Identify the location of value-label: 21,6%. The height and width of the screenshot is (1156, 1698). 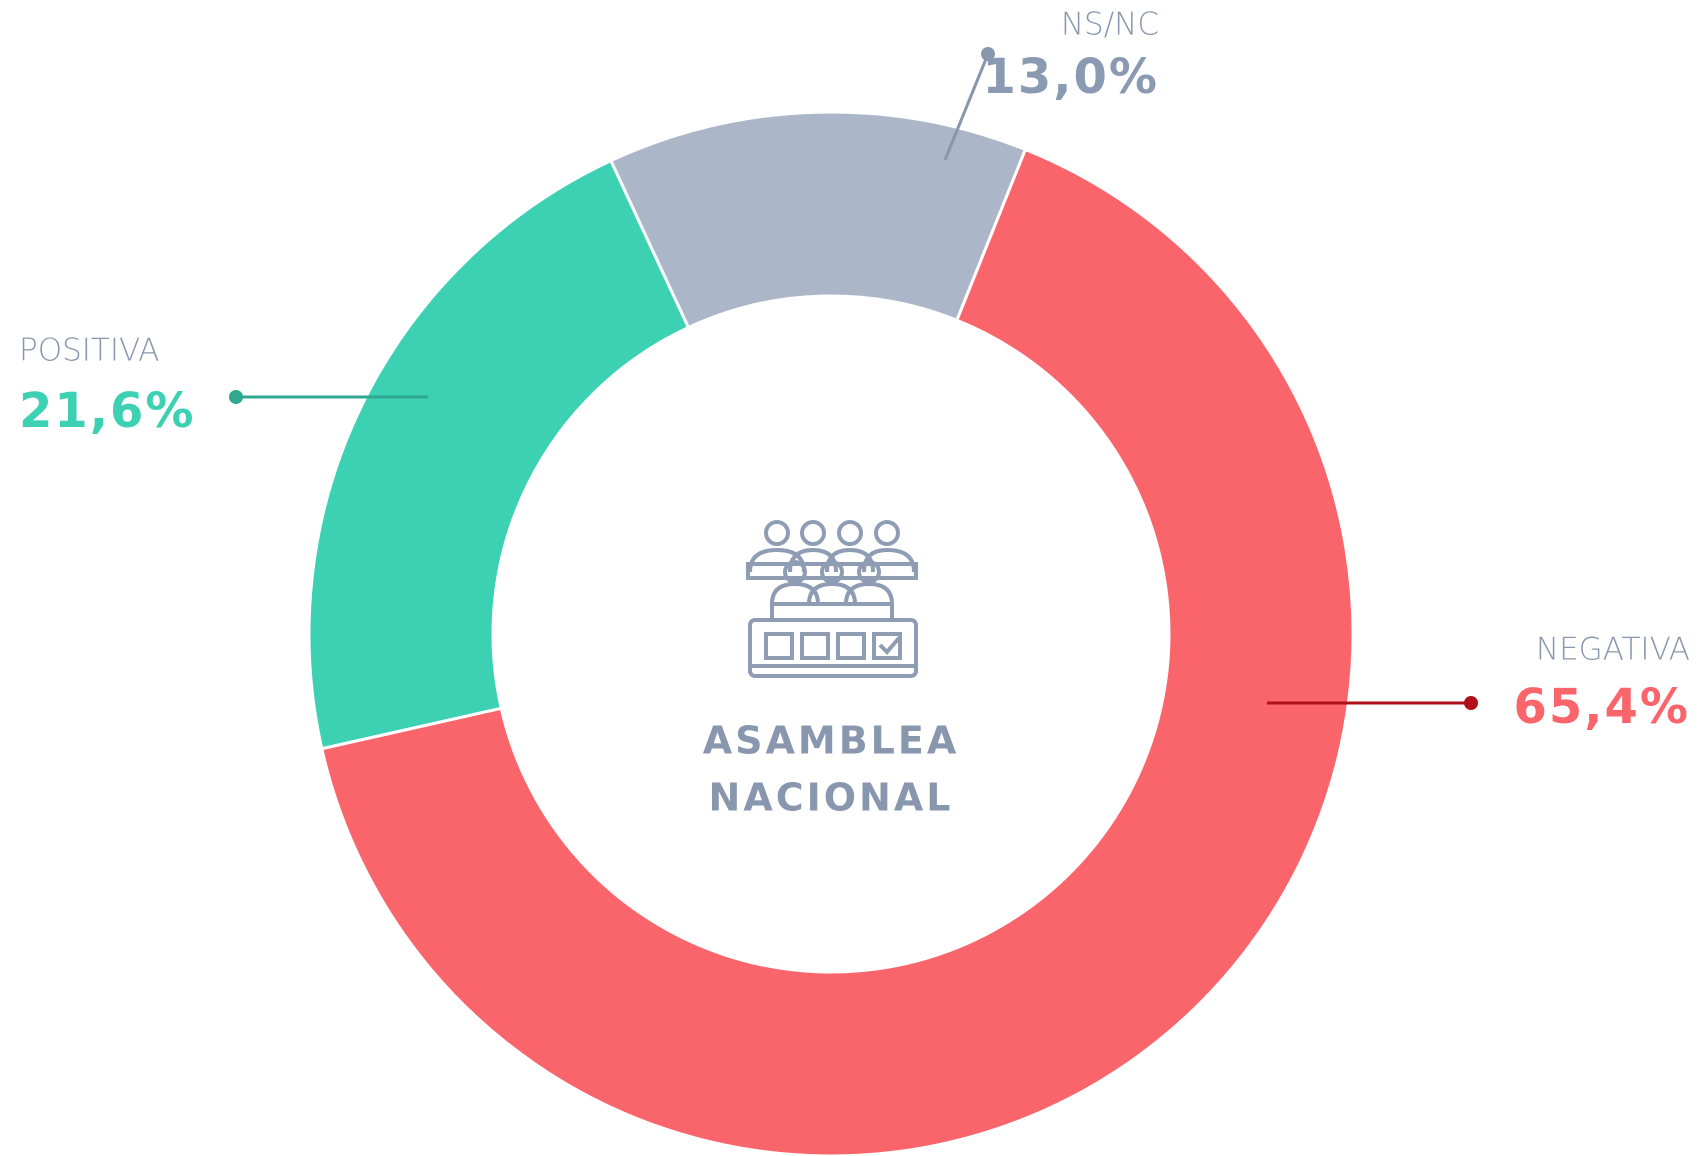
(107, 411).